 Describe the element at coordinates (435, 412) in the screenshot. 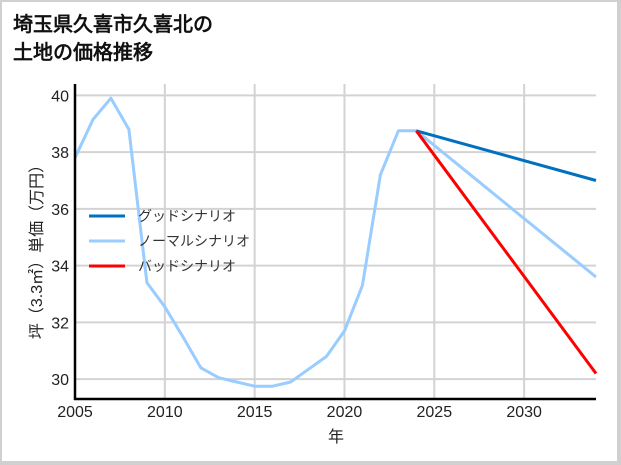

I see `x-tick-label: 2025` at that location.